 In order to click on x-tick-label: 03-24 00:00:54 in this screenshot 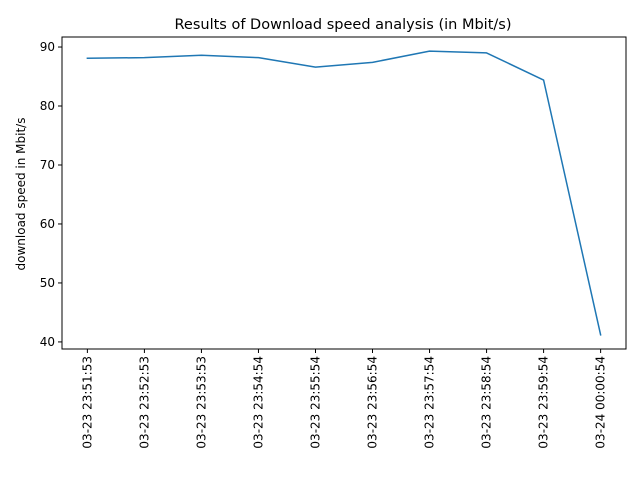, I will do `click(601, 402)`.